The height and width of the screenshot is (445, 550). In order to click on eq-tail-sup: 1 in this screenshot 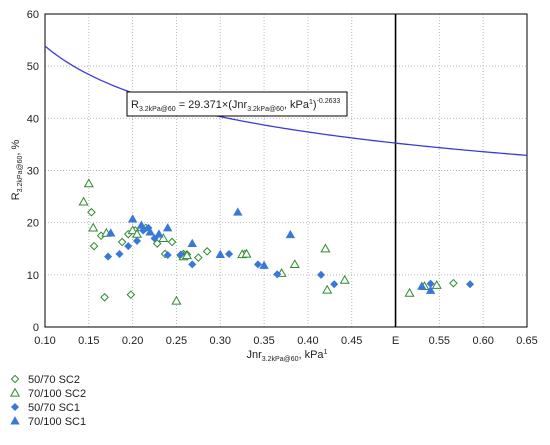, I will do `click(311, 102)`.